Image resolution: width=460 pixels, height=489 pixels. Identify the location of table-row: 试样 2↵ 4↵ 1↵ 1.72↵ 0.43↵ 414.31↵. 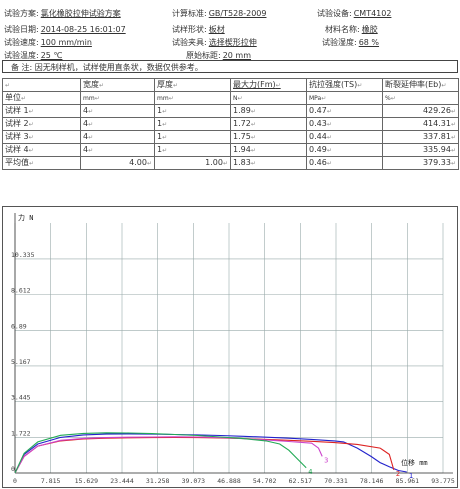
(230, 124).